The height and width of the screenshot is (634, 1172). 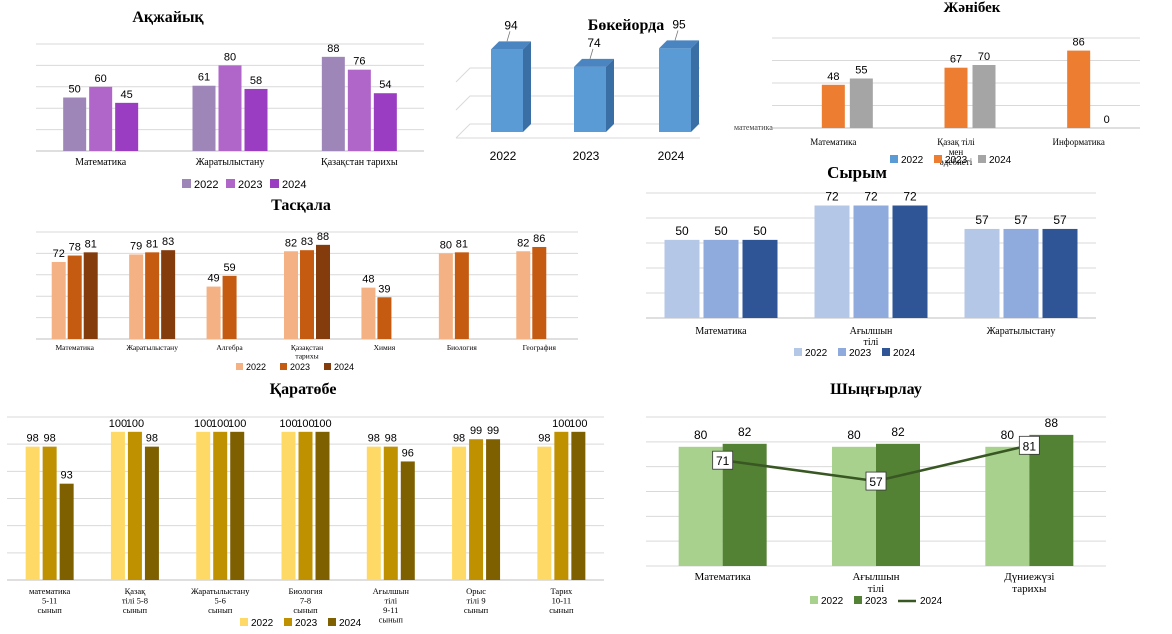 What do you see at coordinates (511, 25) in the screenshot?
I see `data-label-0: 94` at bounding box center [511, 25].